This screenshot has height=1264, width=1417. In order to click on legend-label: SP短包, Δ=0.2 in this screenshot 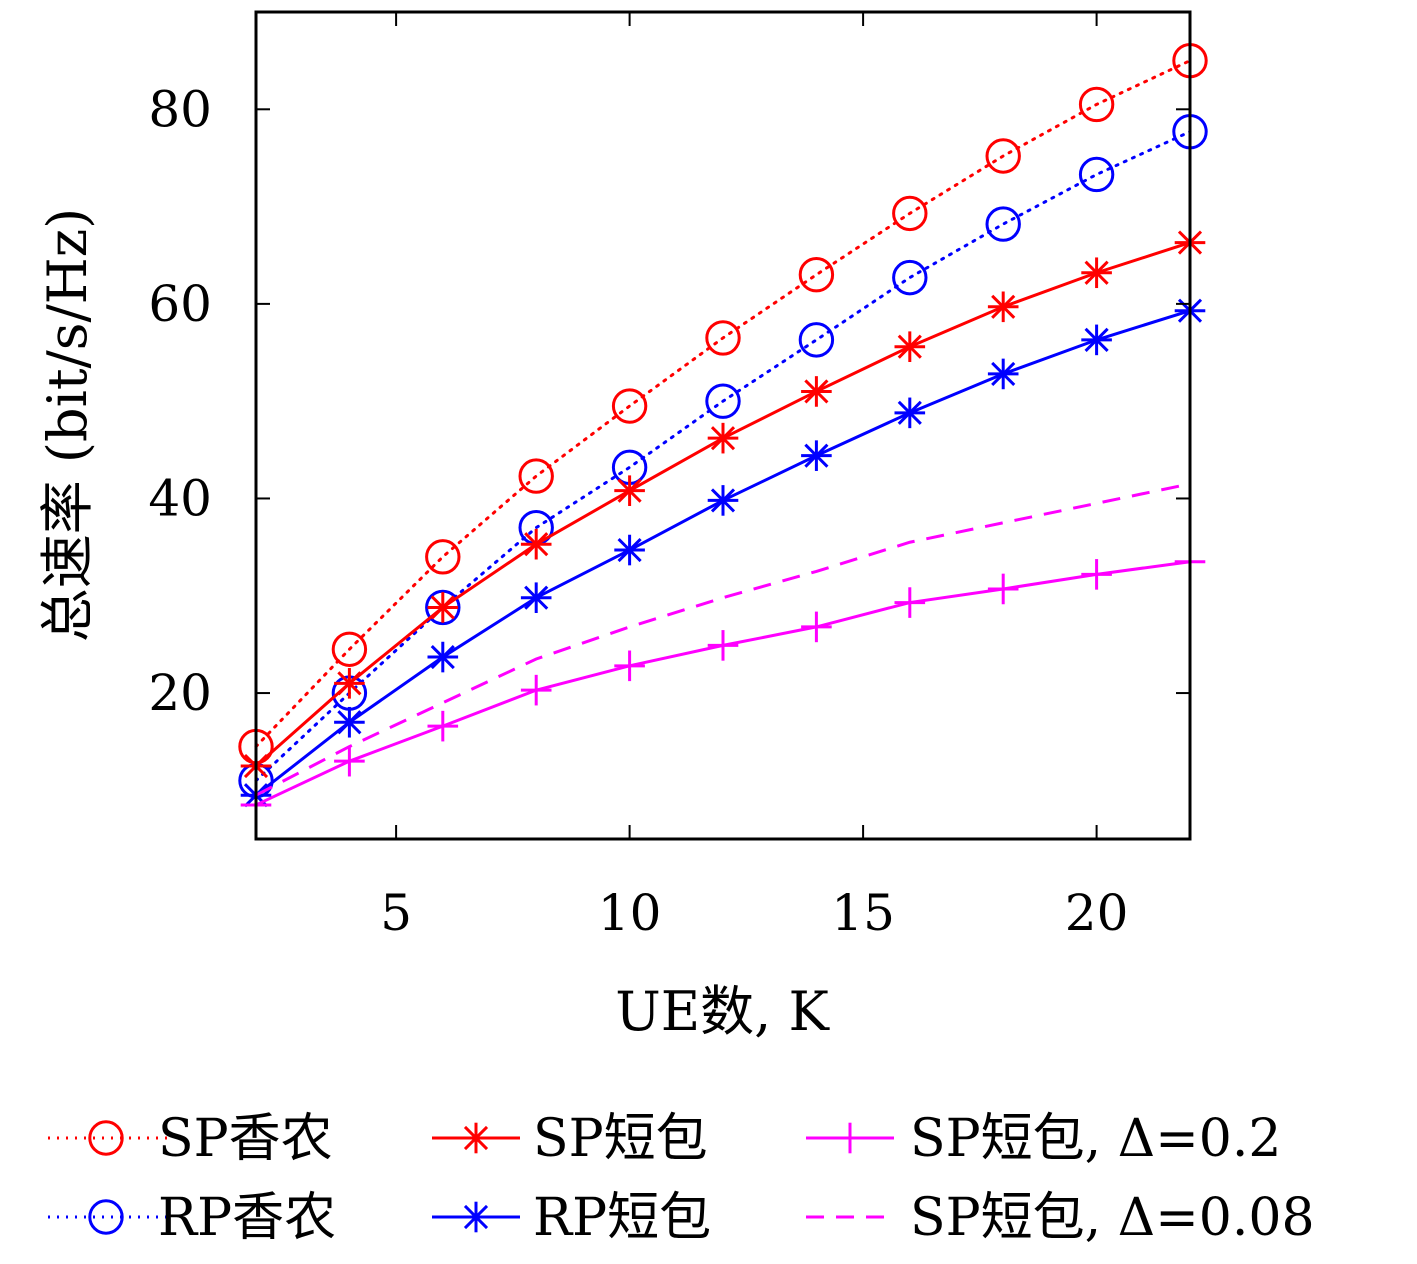, I will do `click(1096, 1139)`.